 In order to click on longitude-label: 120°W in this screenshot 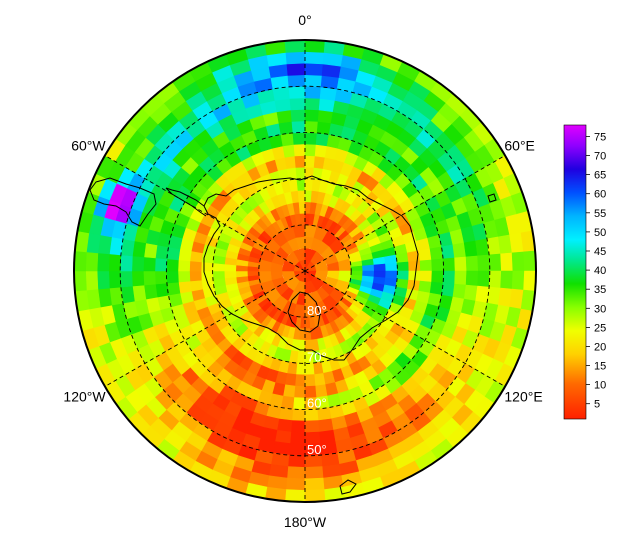, I will do `click(84, 397)`.